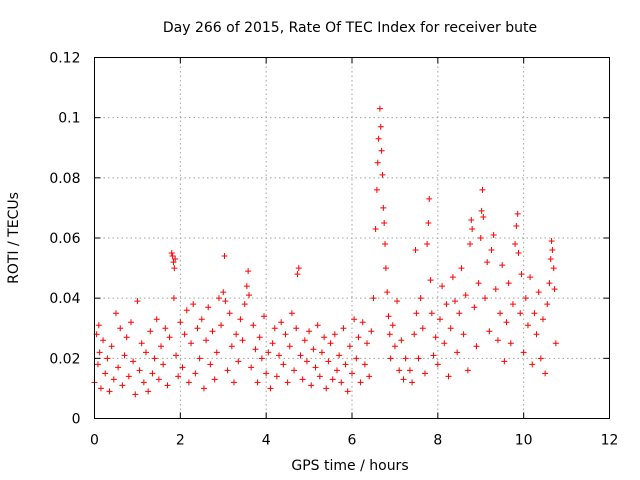 The width and height of the screenshot is (640, 480). What do you see at coordinates (610, 441) in the screenshot?
I see `x-tick-label: 12` at bounding box center [610, 441].